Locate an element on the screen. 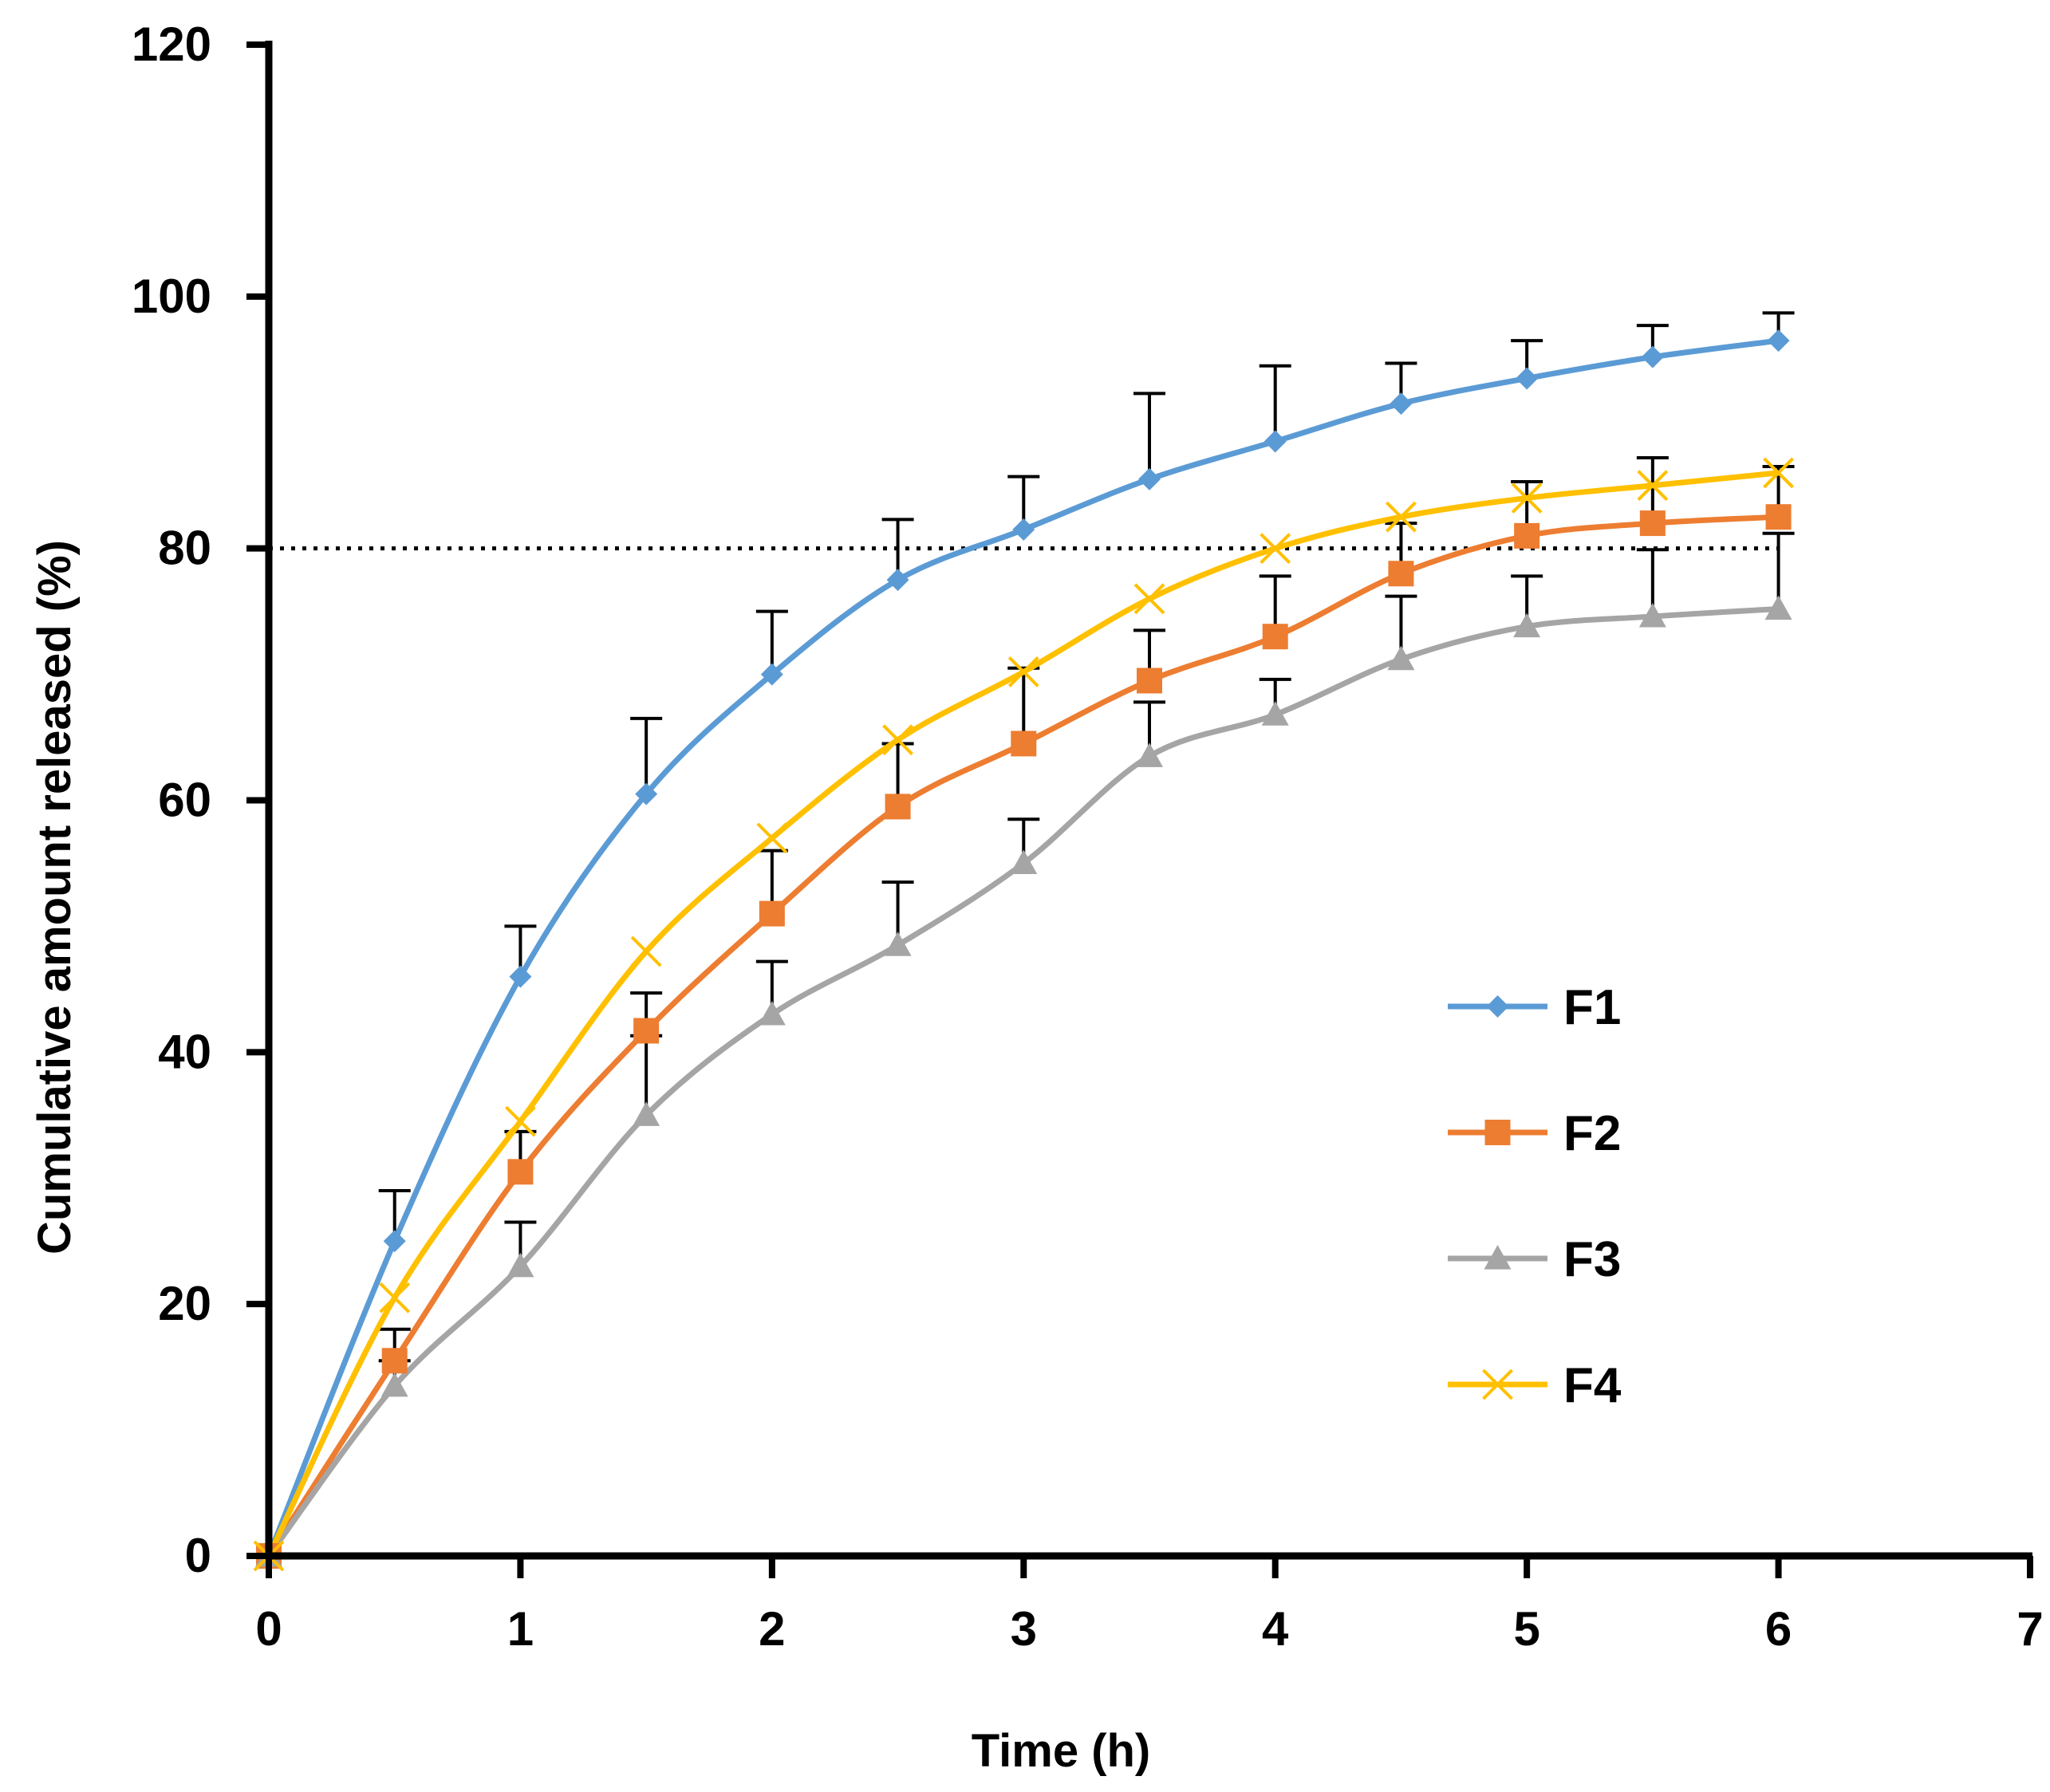  legend-marker-f2 is located at coordinates (1497, 1132).